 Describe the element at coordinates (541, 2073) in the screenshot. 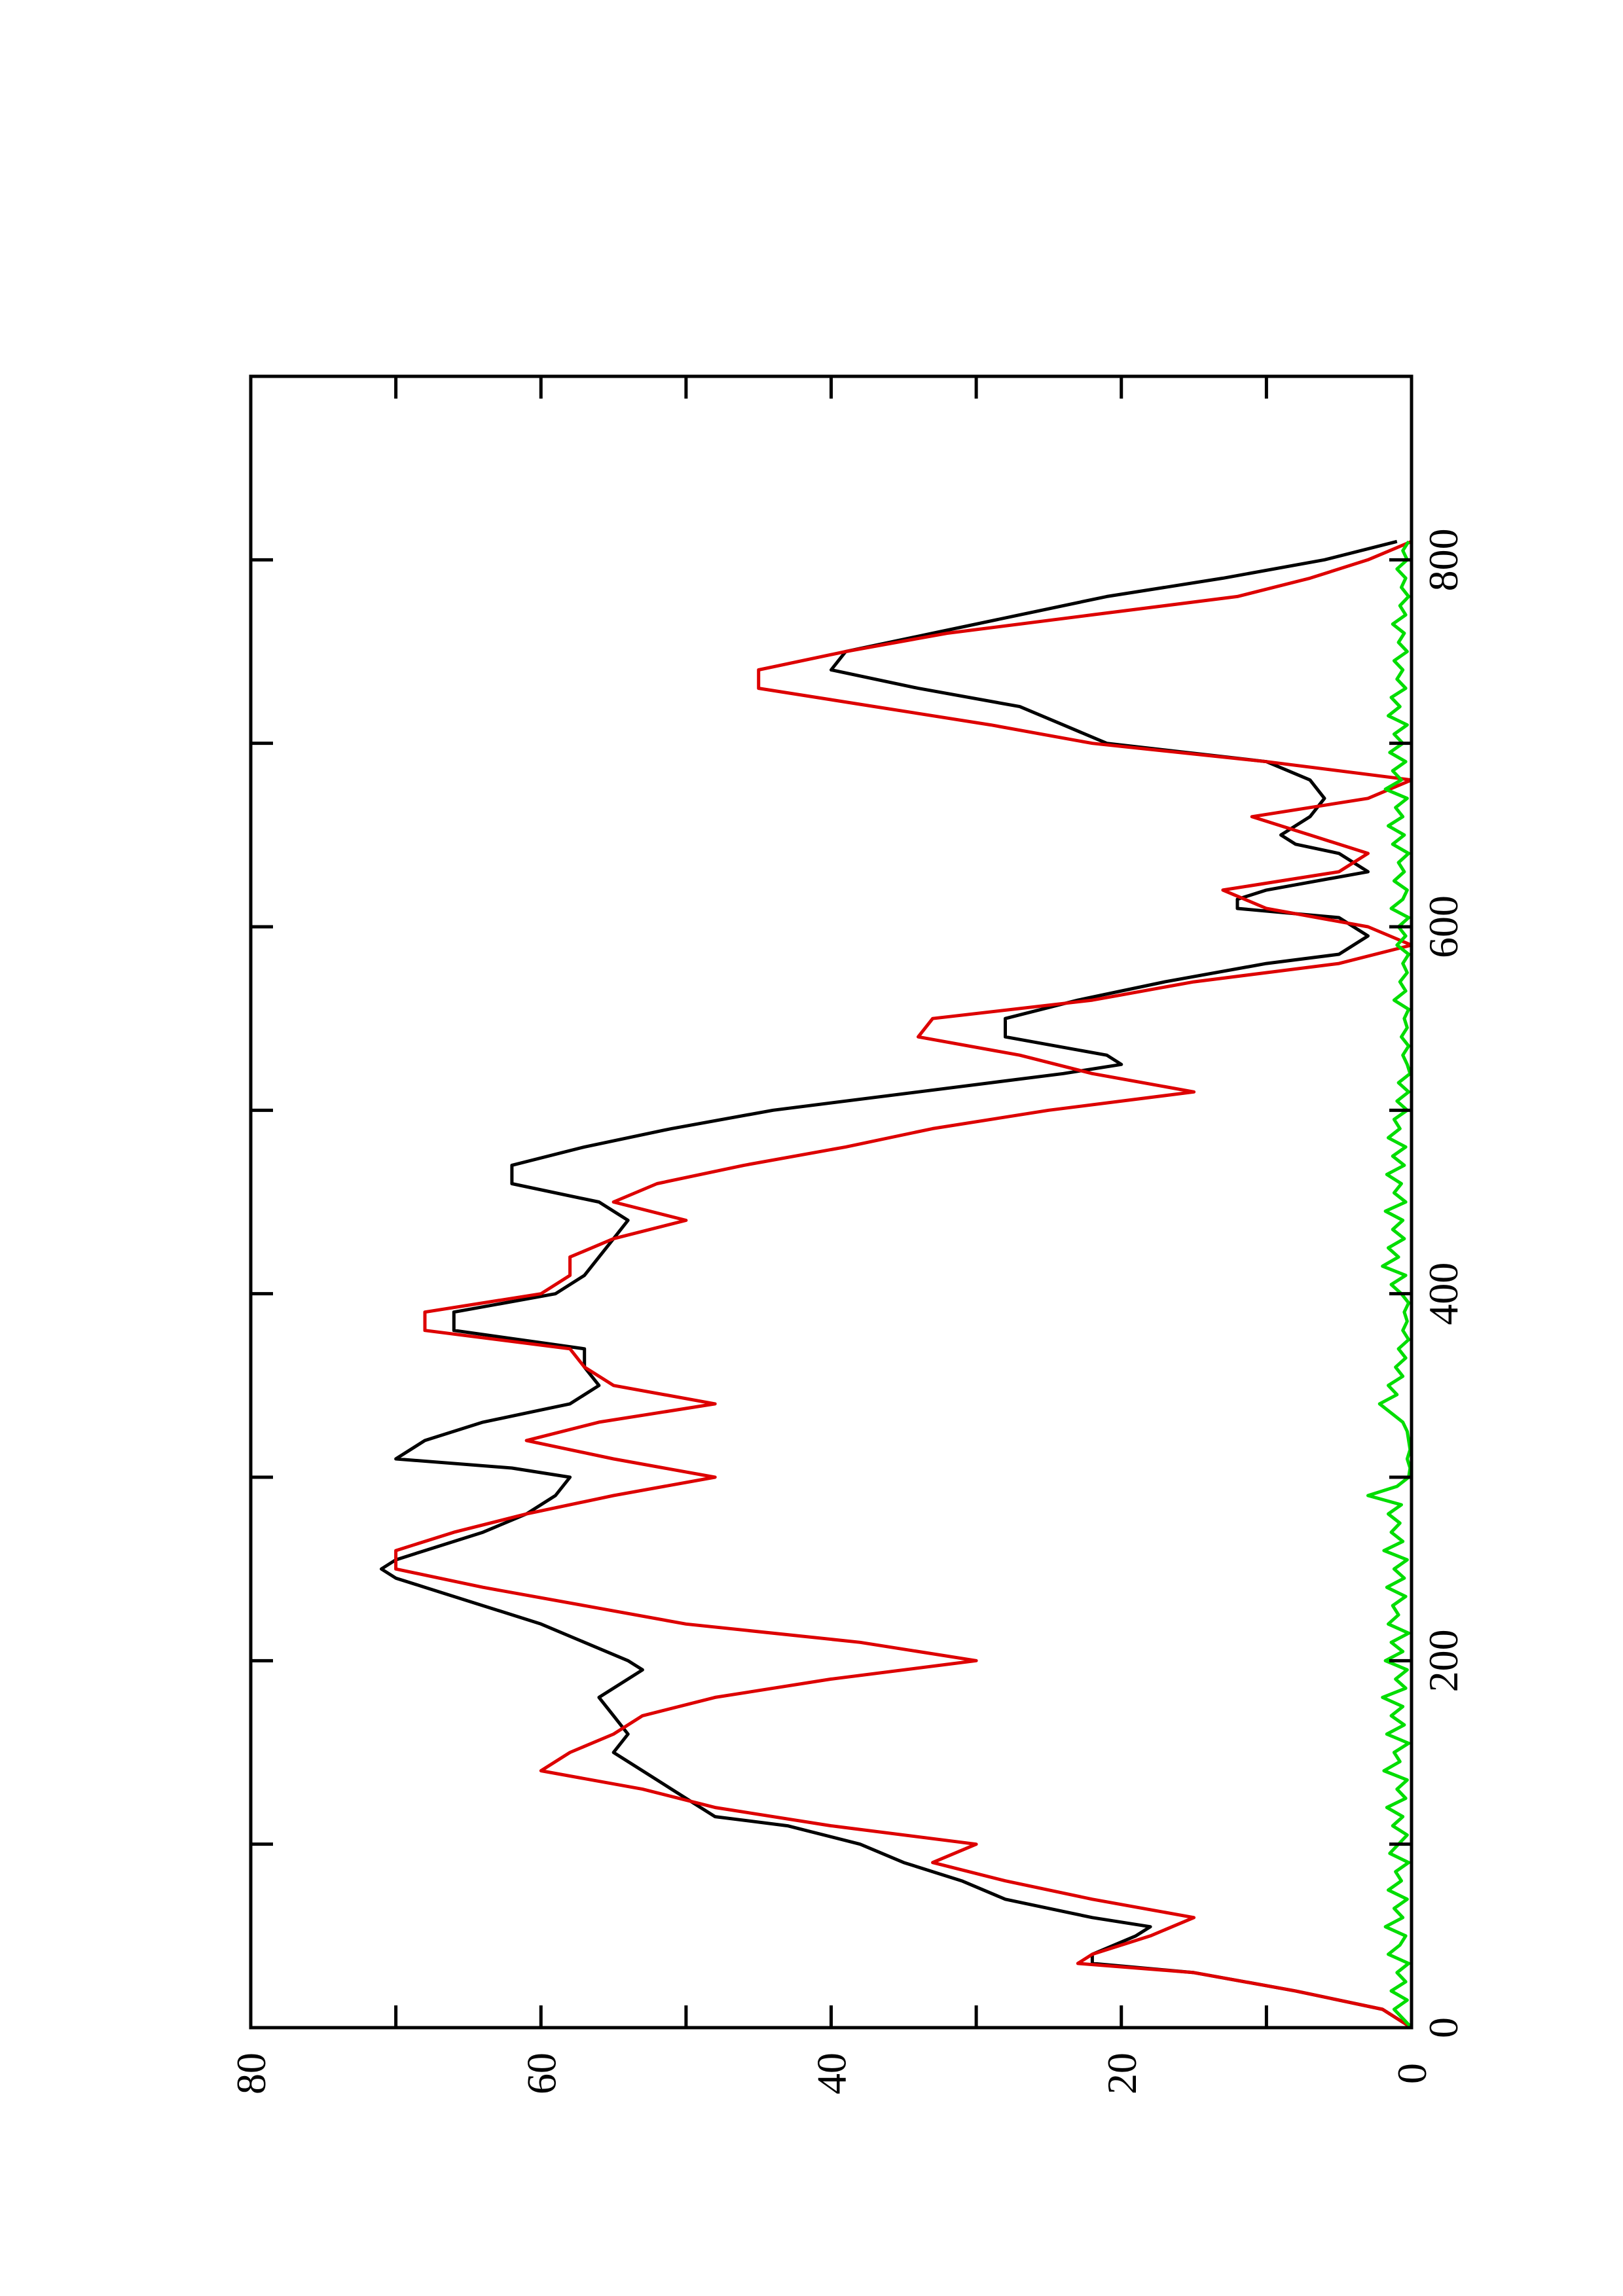

I see `y-tick-label: 60` at that location.